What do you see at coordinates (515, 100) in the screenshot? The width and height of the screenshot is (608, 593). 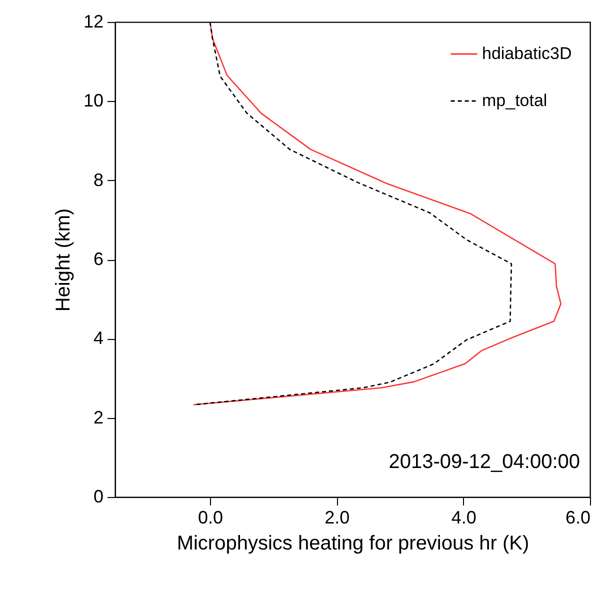 I see `legend-label: mp_total` at bounding box center [515, 100].